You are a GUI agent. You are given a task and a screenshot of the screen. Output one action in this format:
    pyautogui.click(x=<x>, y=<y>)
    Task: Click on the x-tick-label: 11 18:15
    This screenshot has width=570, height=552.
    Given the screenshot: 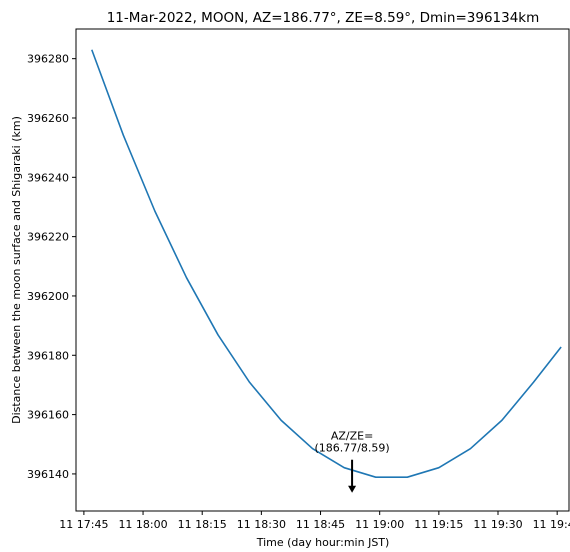 What is the action you would take?
    pyautogui.click(x=202, y=524)
    